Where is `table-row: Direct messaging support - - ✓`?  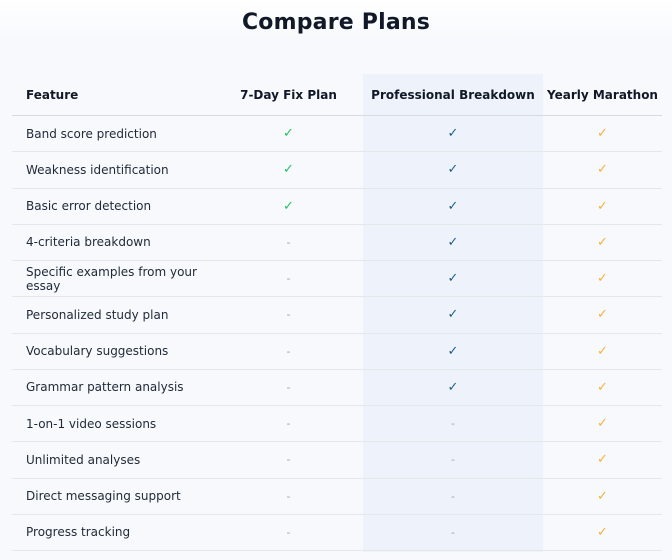
table-row: Direct messaging support - - ✓ is located at coordinates (337, 497).